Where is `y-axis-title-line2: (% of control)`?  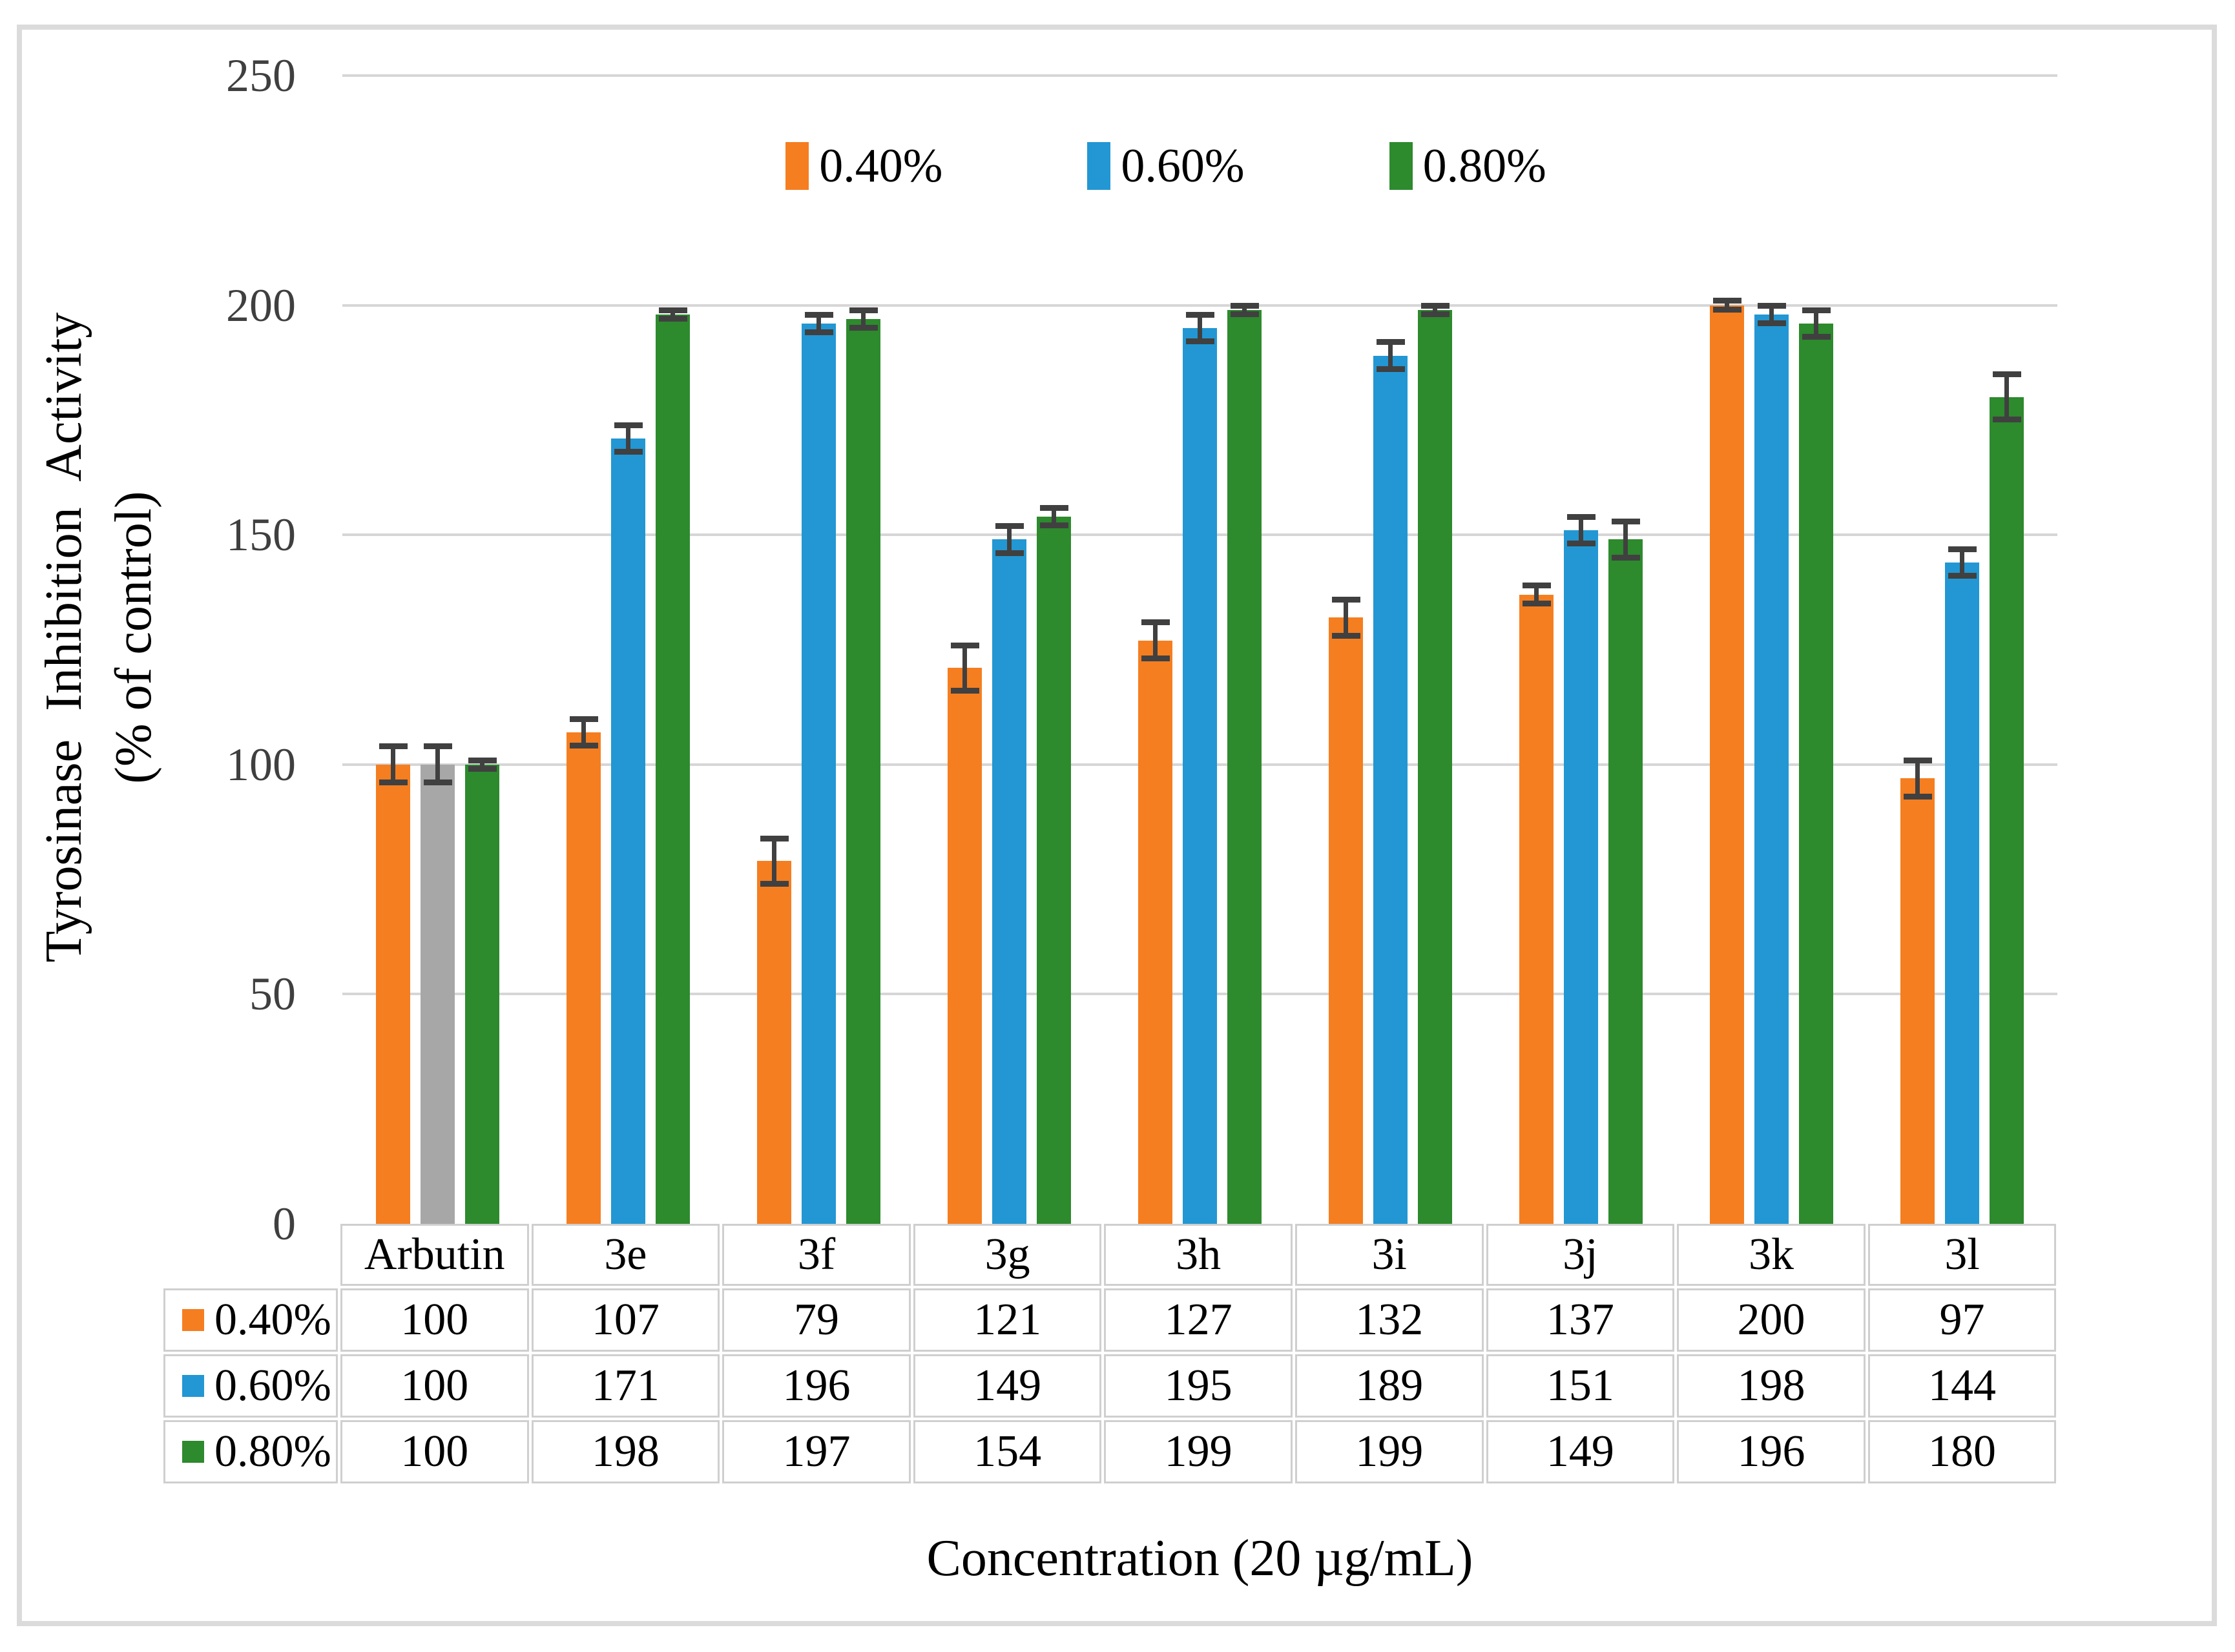 y-axis-title-line2: (% of control) is located at coordinates (134, 638).